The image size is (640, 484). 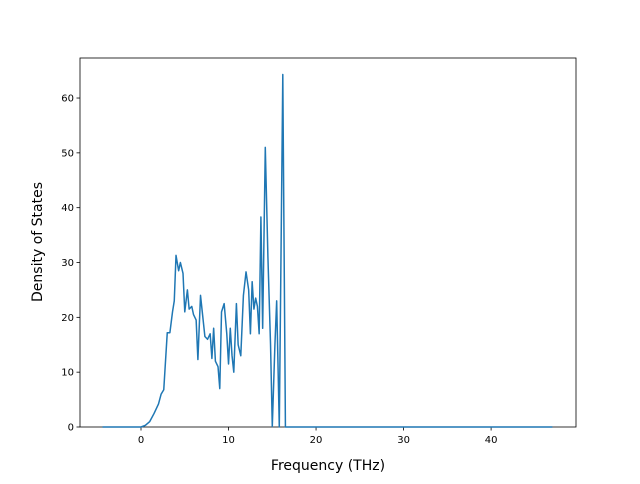 What do you see at coordinates (67, 208) in the screenshot?
I see `y-tick-label: 40` at bounding box center [67, 208].